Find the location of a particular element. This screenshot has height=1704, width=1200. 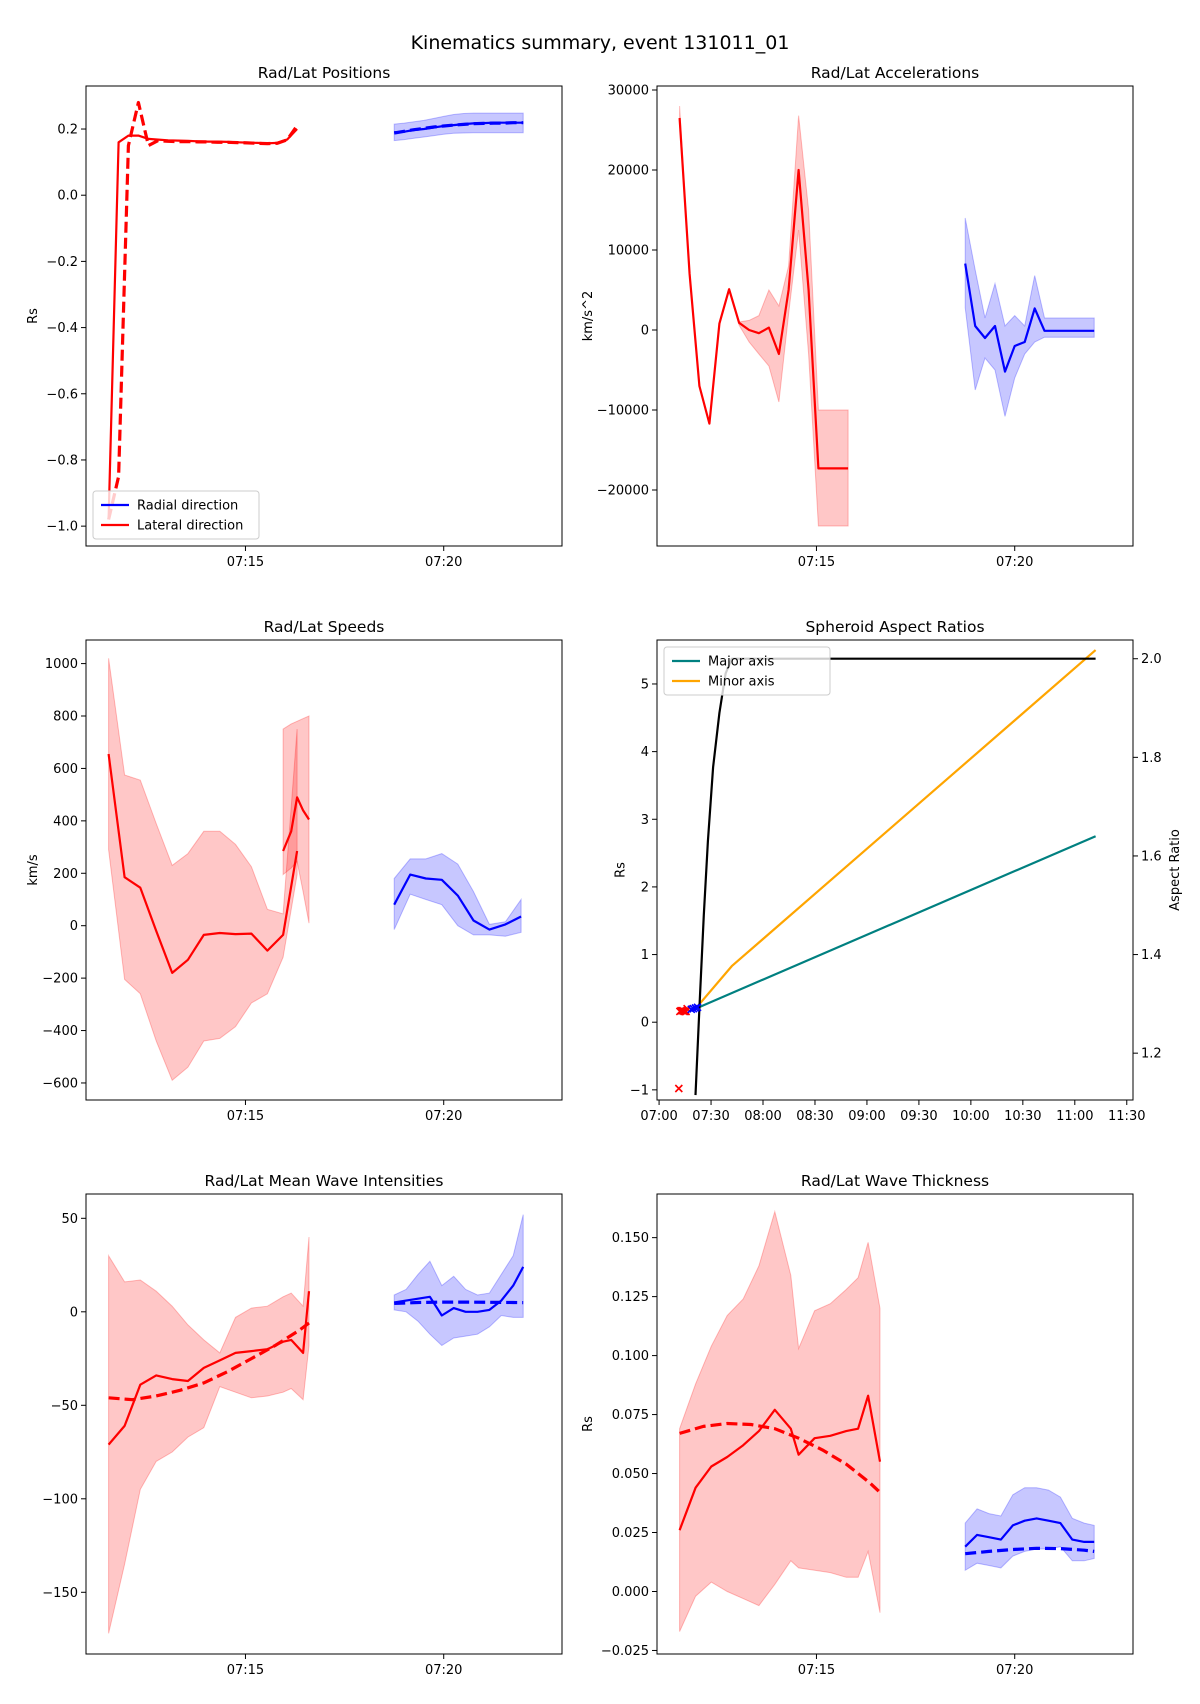

y-tick-label: −400 is located at coordinates (60, 1031).